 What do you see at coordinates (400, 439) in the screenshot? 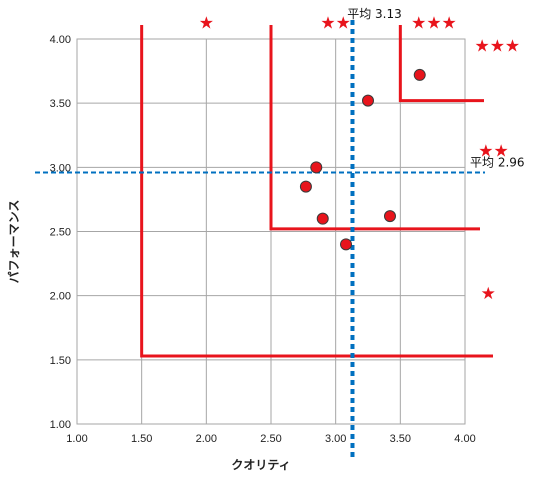
I see `x-tick-label: 3.50` at bounding box center [400, 439].